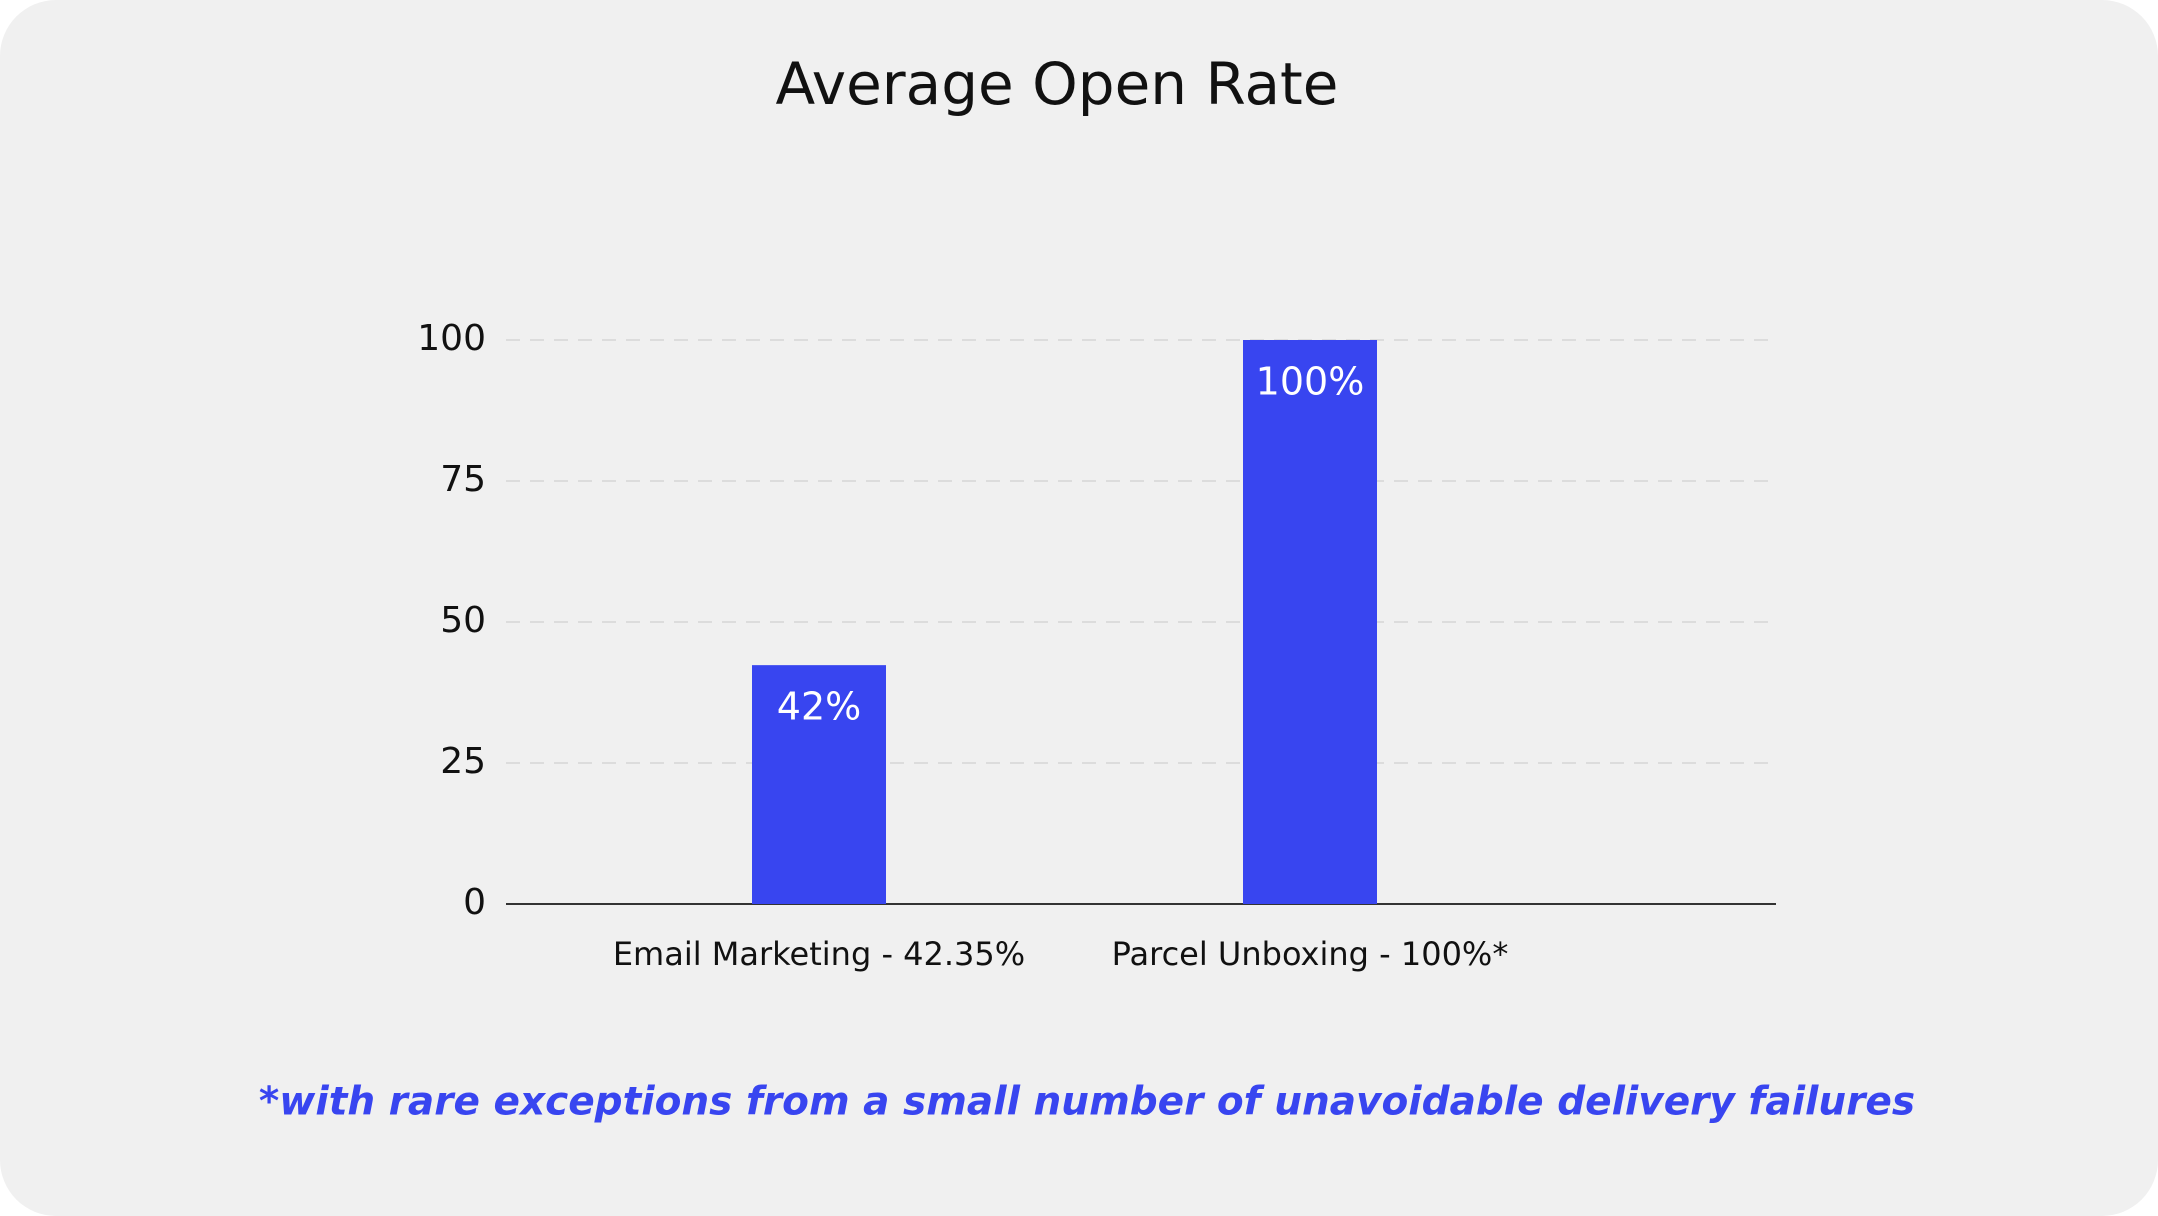  What do you see at coordinates (819, 954) in the screenshot?
I see `x-tick-label: Email Marketing - 42.35%` at bounding box center [819, 954].